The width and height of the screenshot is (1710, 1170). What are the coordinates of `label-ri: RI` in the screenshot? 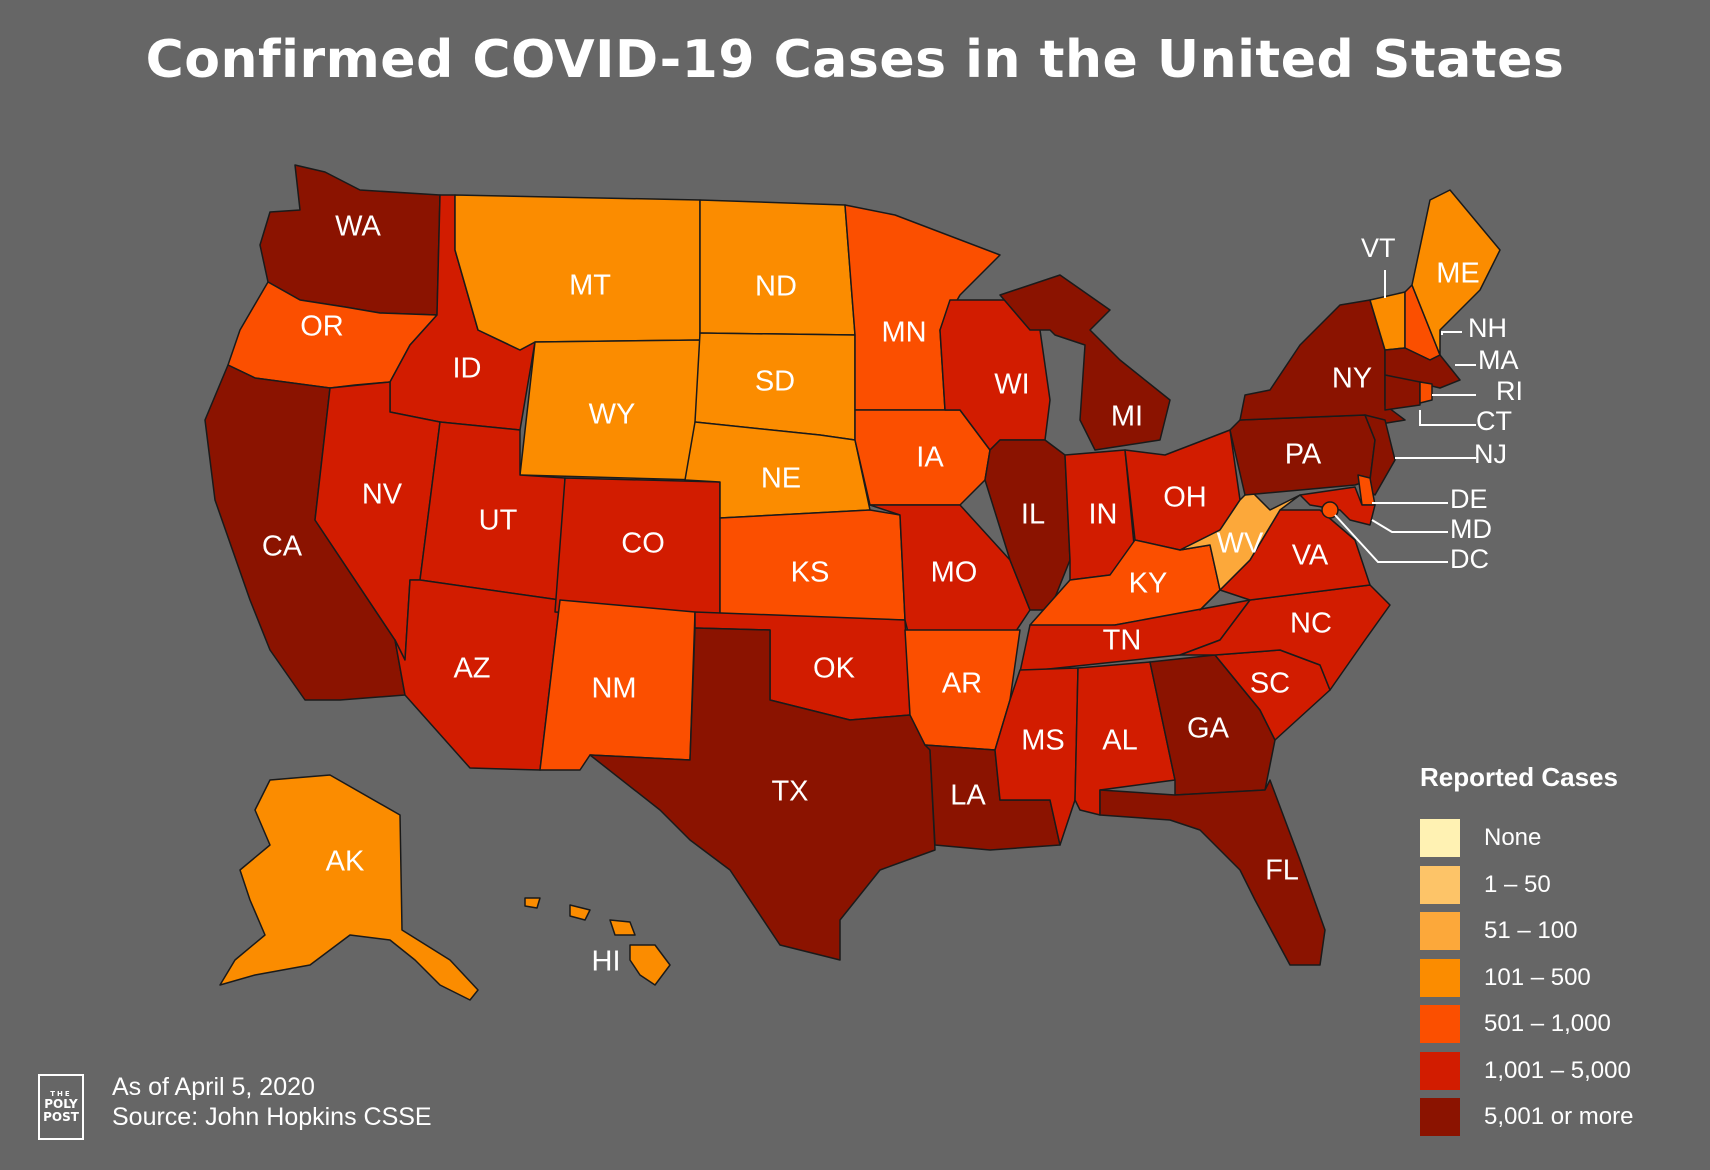 It's located at (1509, 391).